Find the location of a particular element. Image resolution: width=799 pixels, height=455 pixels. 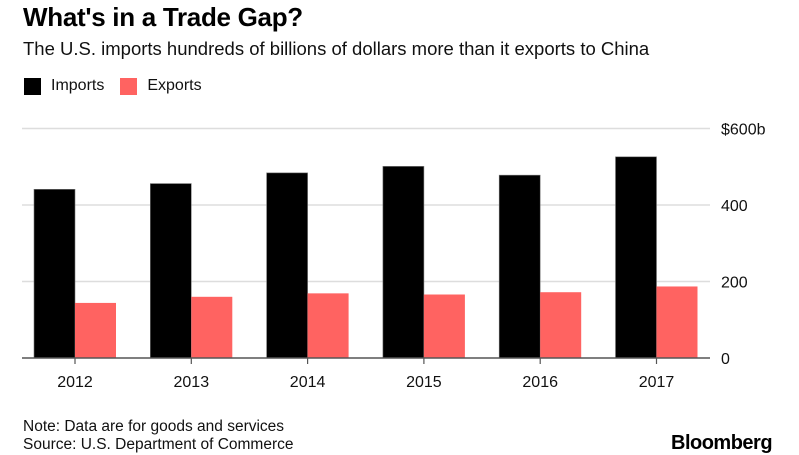

bar-imports-2017 is located at coordinates (636, 257).